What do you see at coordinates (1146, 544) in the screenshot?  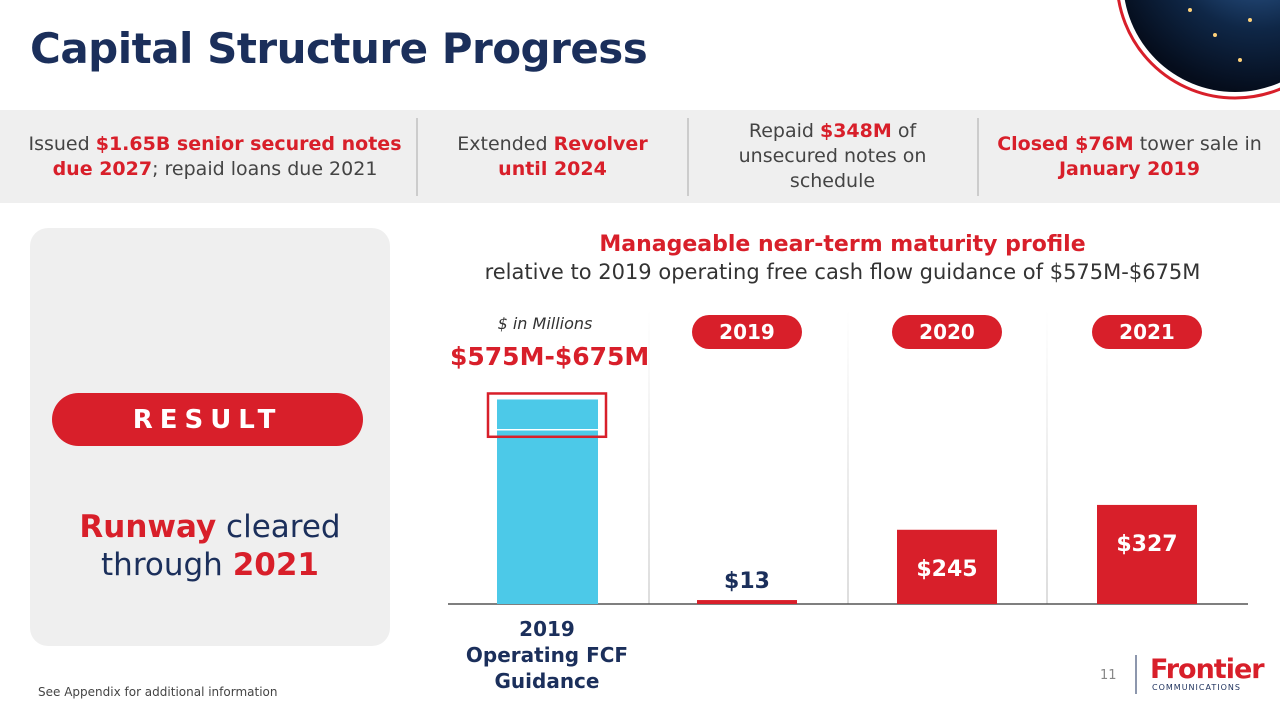 I see `value-label: $327` at bounding box center [1146, 544].